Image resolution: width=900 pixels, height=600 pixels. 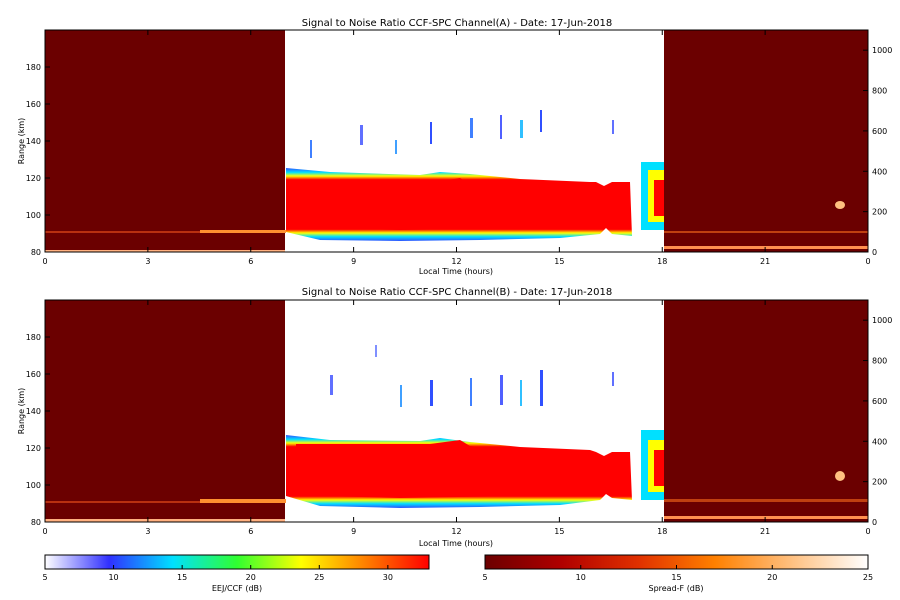 I want to click on colorbar-spread-f-label: Spread-F (dB), so click(x=675, y=588).